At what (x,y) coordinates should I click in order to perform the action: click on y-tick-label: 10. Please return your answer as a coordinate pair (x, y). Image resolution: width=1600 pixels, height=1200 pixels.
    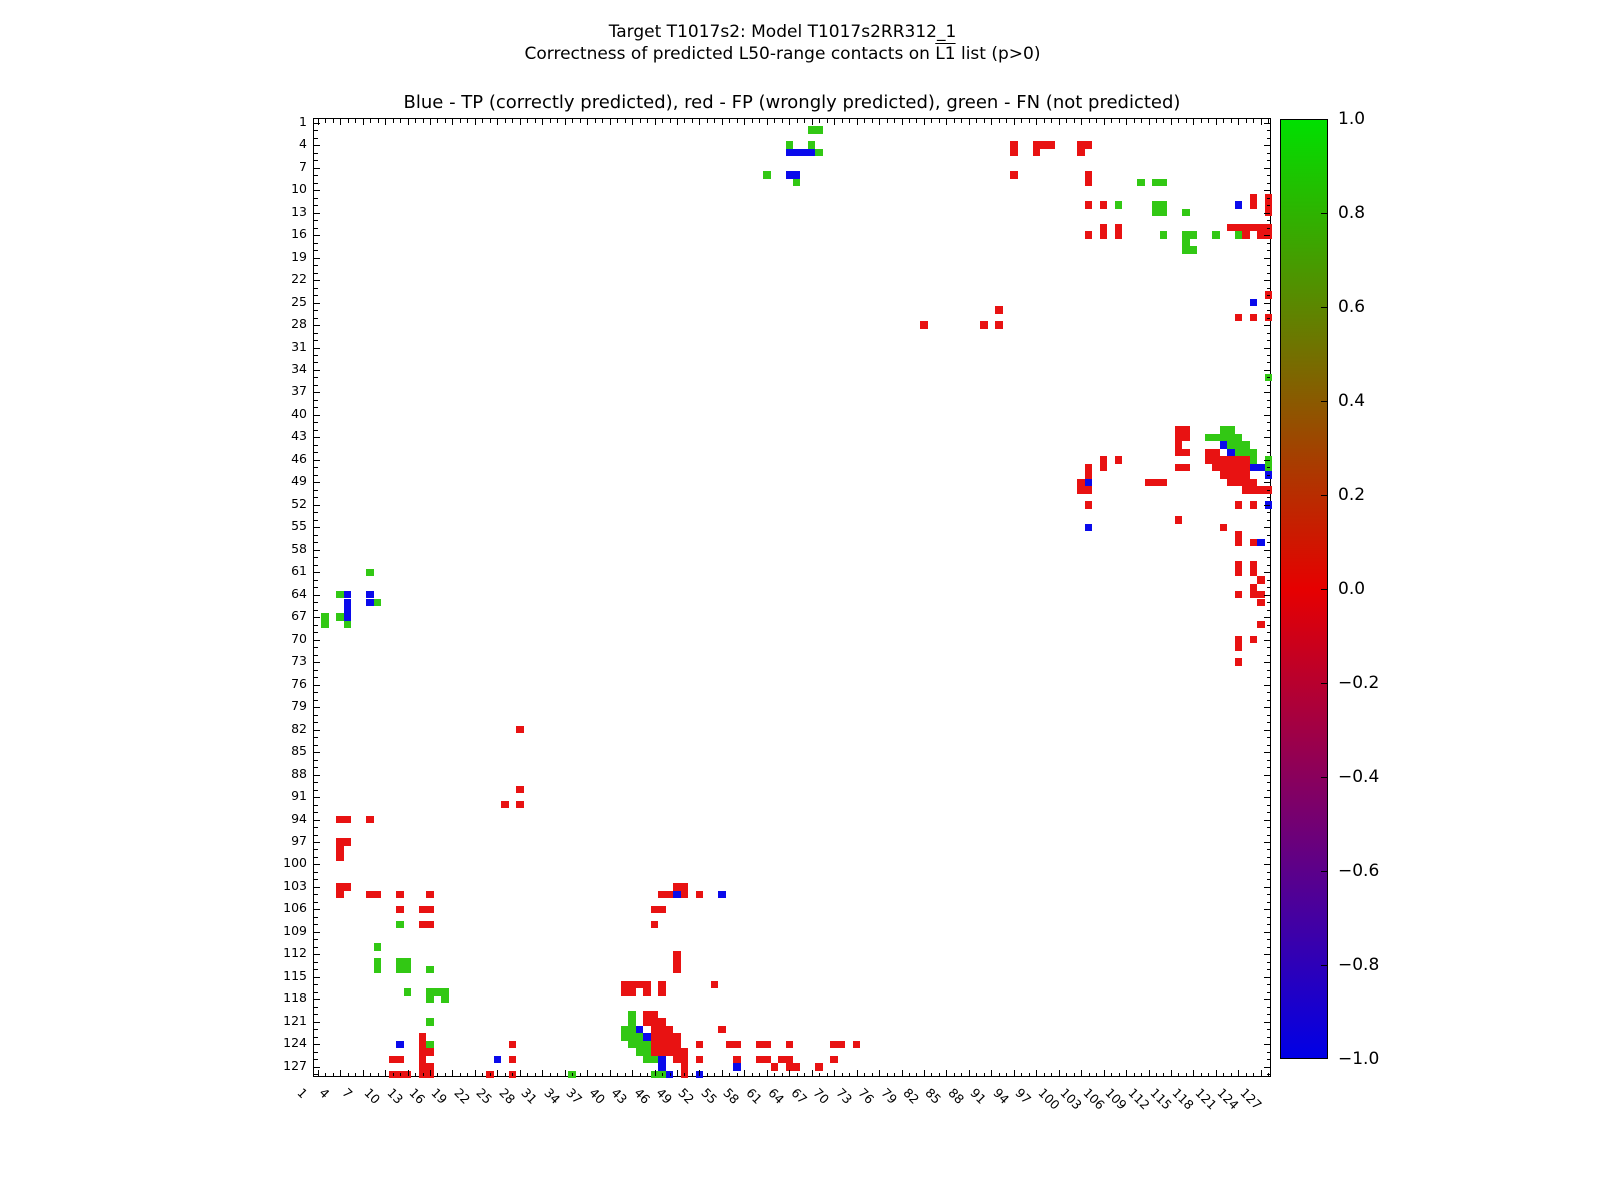
    Looking at the image, I should click on (299, 189).